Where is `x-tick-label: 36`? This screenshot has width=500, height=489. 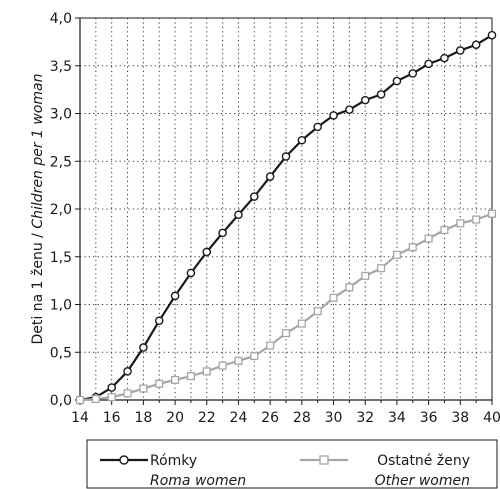
x-tick-label: 36 is located at coordinates (429, 418).